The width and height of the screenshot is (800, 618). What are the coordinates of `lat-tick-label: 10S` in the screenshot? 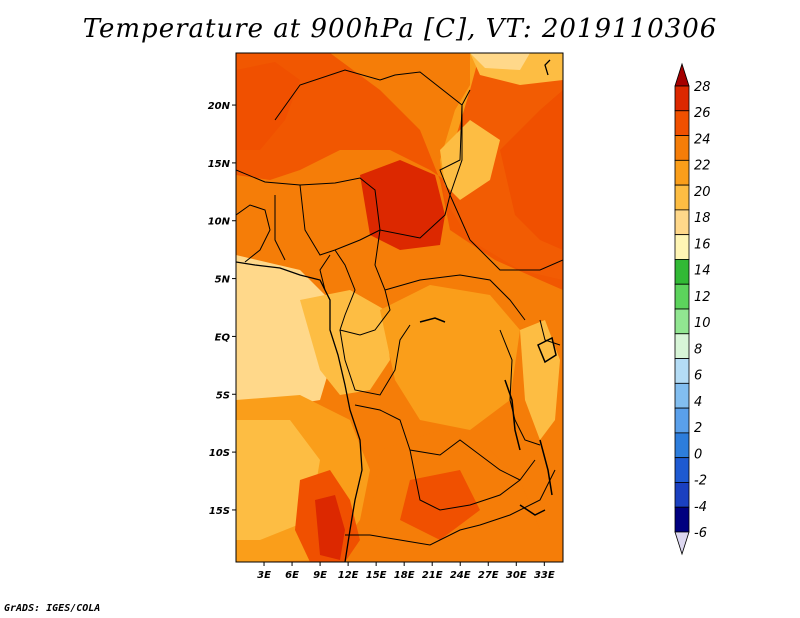 It's located at (219, 453).